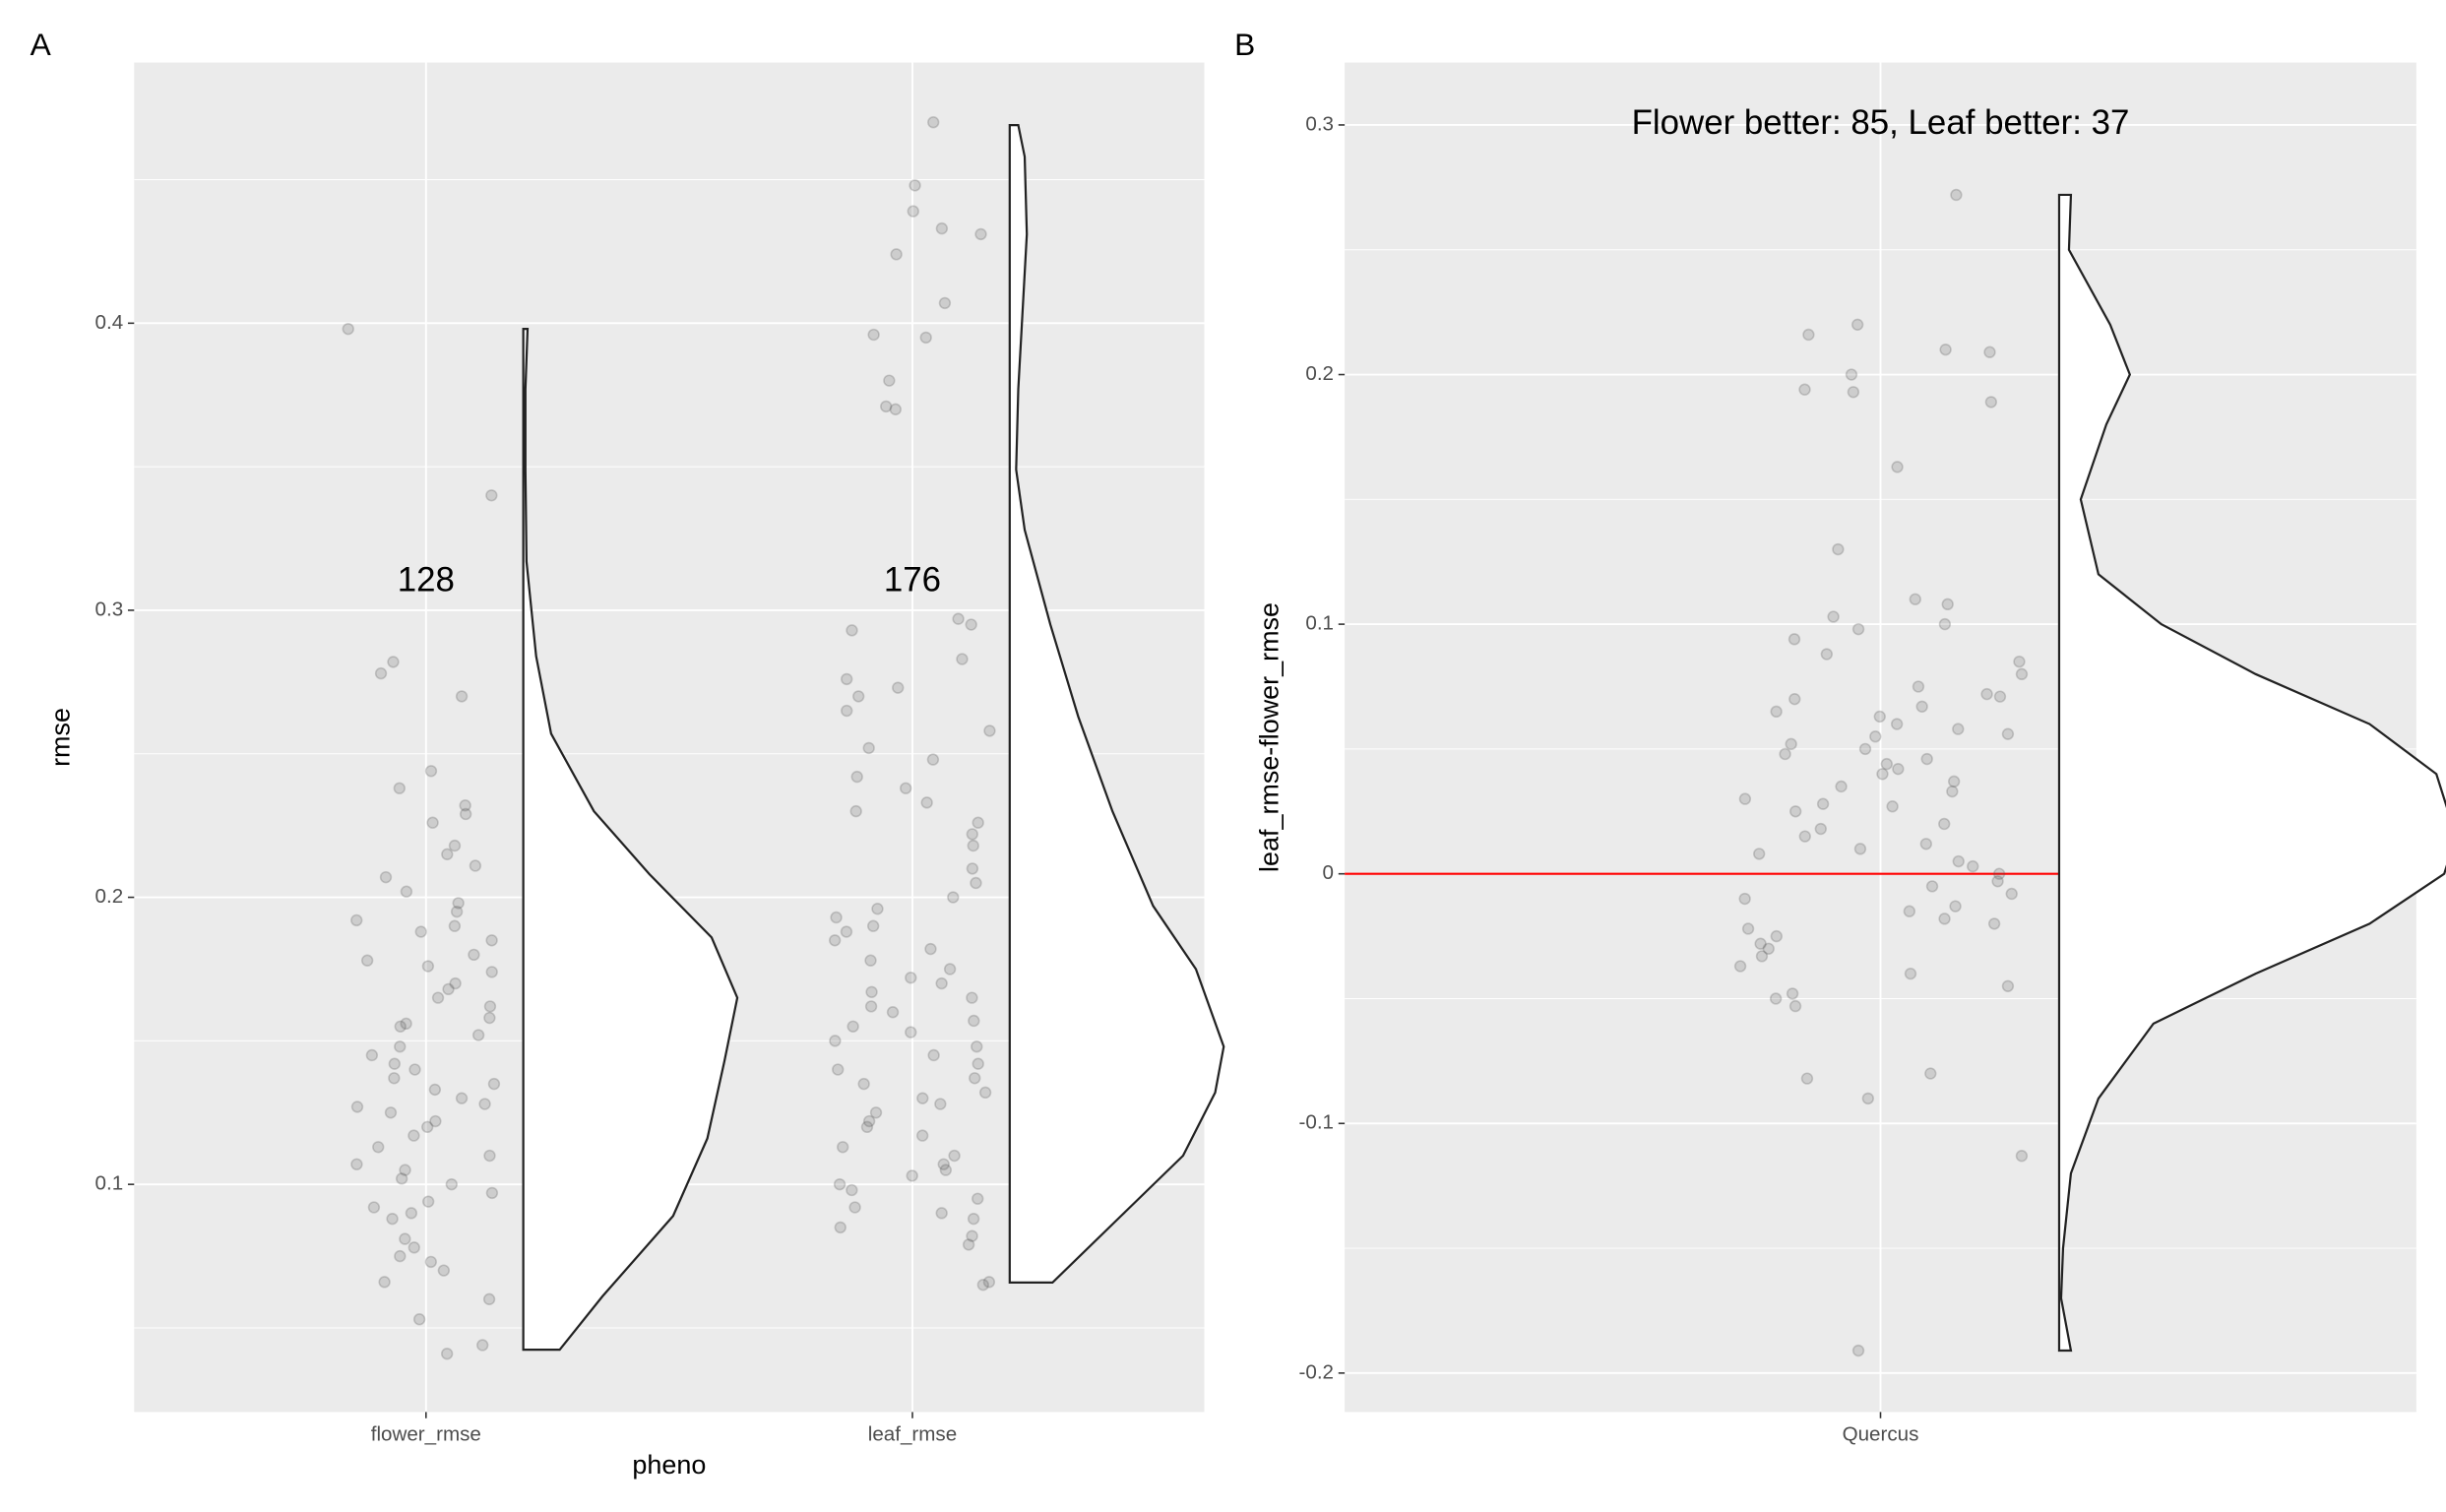 The height and width of the screenshot is (1512, 2446). I want to click on y-tick-label: 0.3, so click(1319, 123).